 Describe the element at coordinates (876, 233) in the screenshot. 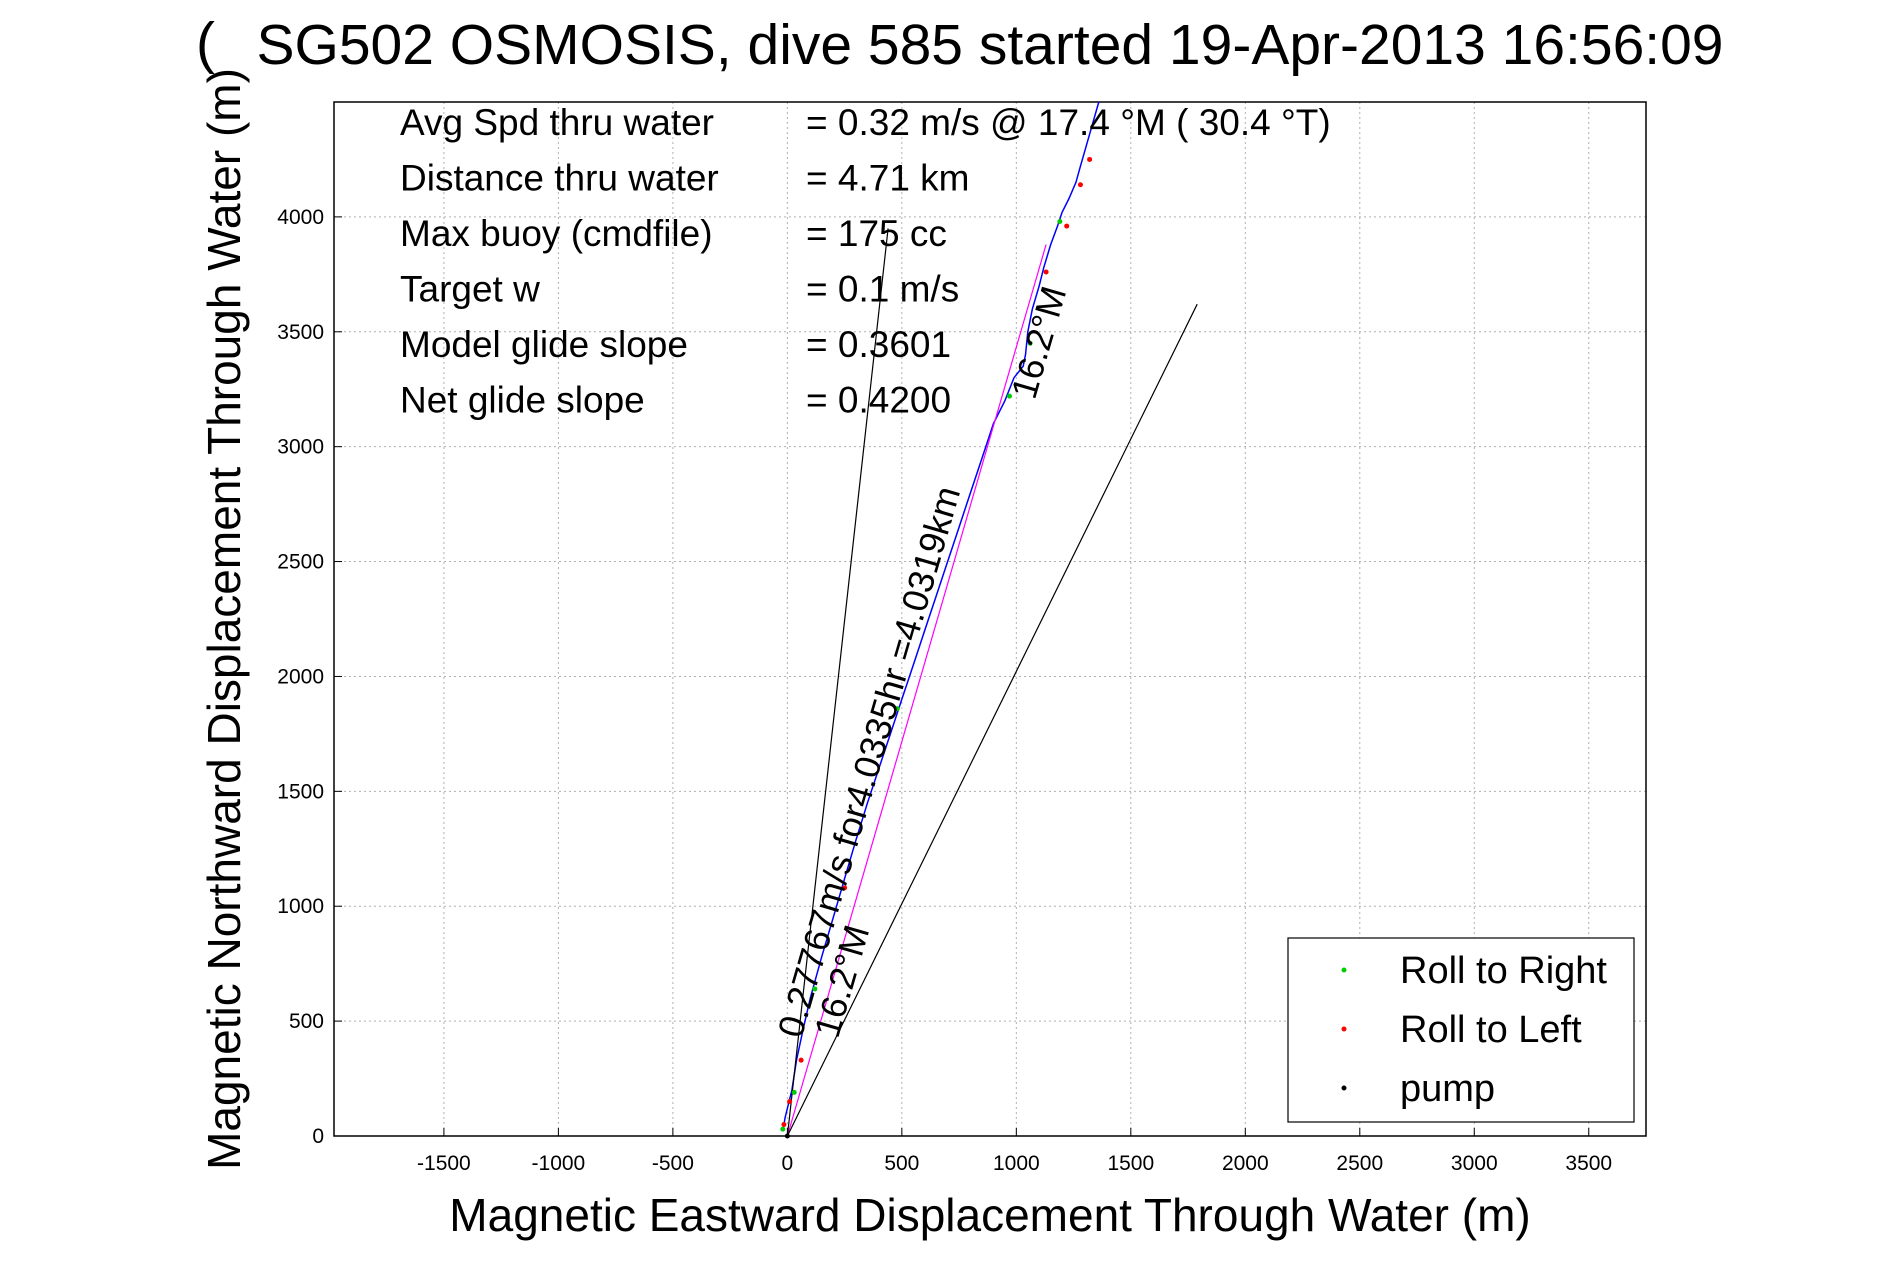

I see `stat-value: = 175 cc` at that location.